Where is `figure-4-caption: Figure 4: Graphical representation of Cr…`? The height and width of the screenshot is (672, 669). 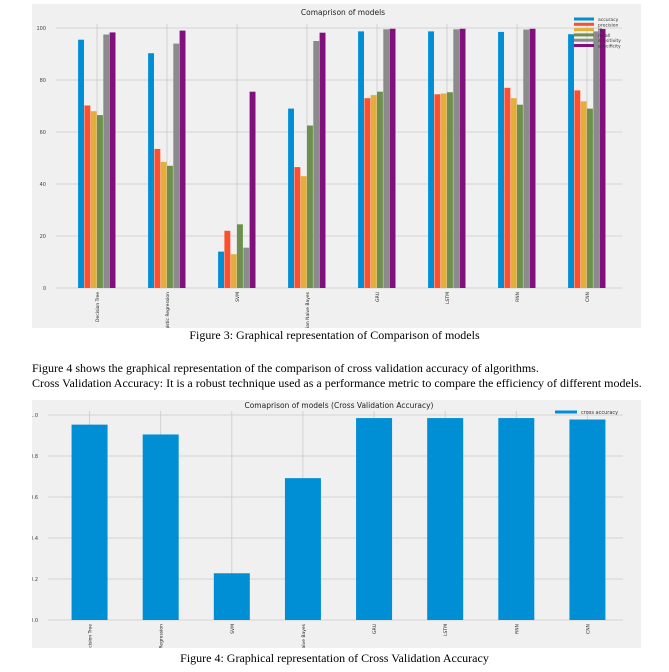 figure-4-caption: Figure 4: Graphical representation of Cr… is located at coordinates (334, 658).